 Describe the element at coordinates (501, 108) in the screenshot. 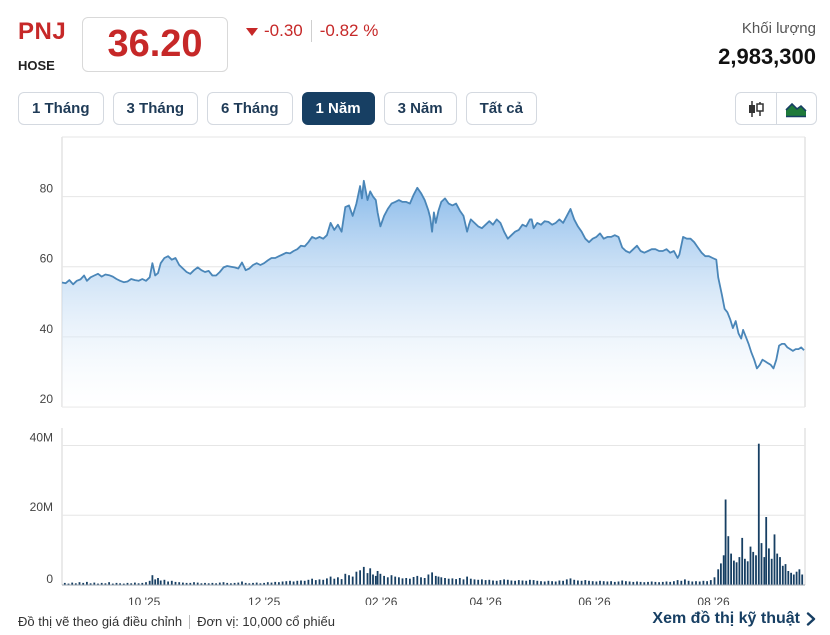

I see `tab-all: Tất cả` at that location.